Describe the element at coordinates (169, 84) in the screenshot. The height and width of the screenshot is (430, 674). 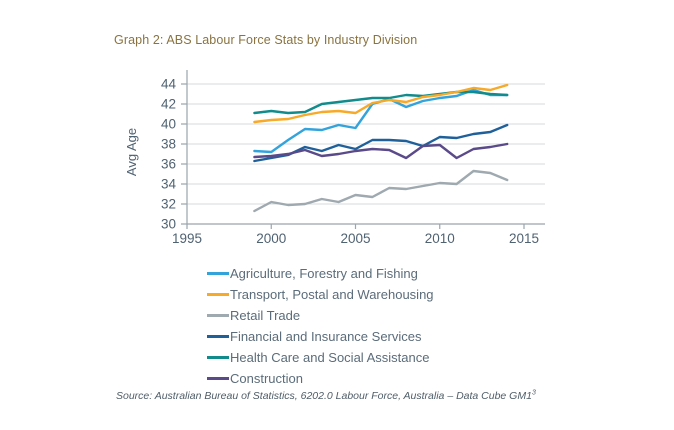
I see `y-tick-label: 44` at that location.